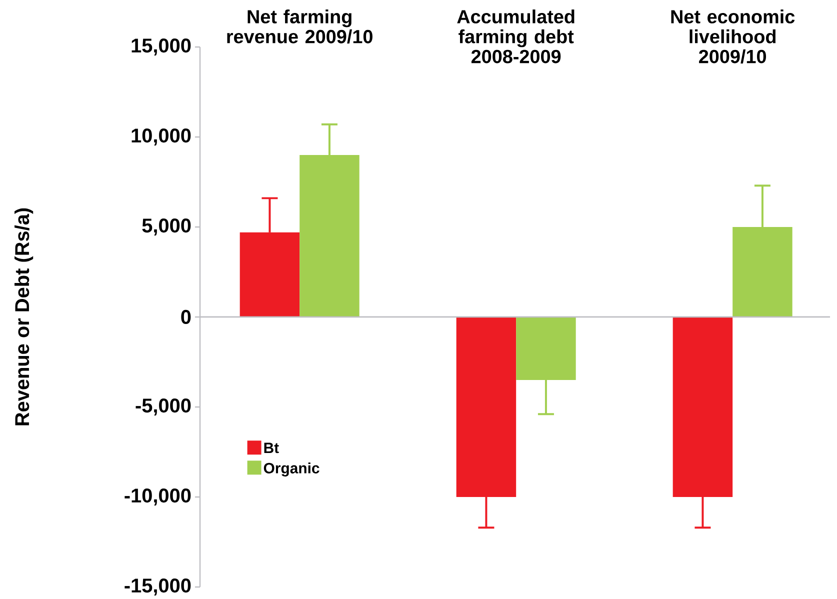 The height and width of the screenshot is (599, 837). I want to click on y-tick-label: 0, so click(186, 317).